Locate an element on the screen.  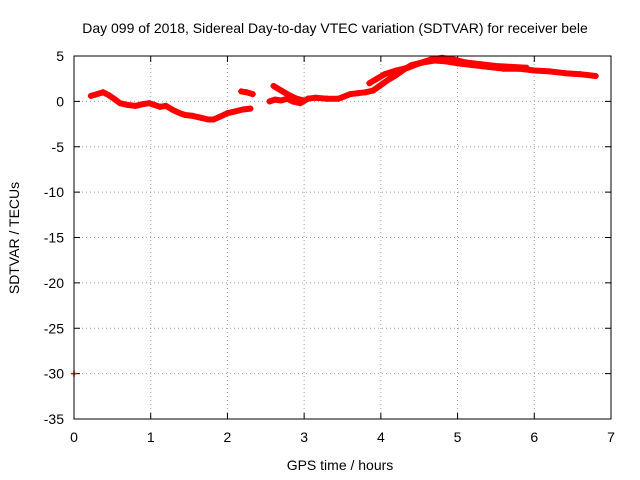
y-axis-title: SDTVAR / TECUs is located at coordinates (14, 238).